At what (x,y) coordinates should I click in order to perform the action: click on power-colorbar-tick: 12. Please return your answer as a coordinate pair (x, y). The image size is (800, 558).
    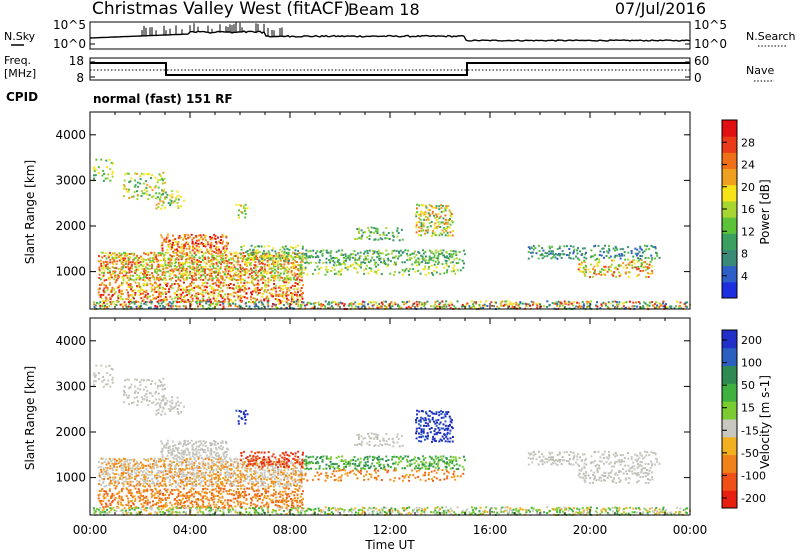
    Looking at the image, I should click on (748, 231).